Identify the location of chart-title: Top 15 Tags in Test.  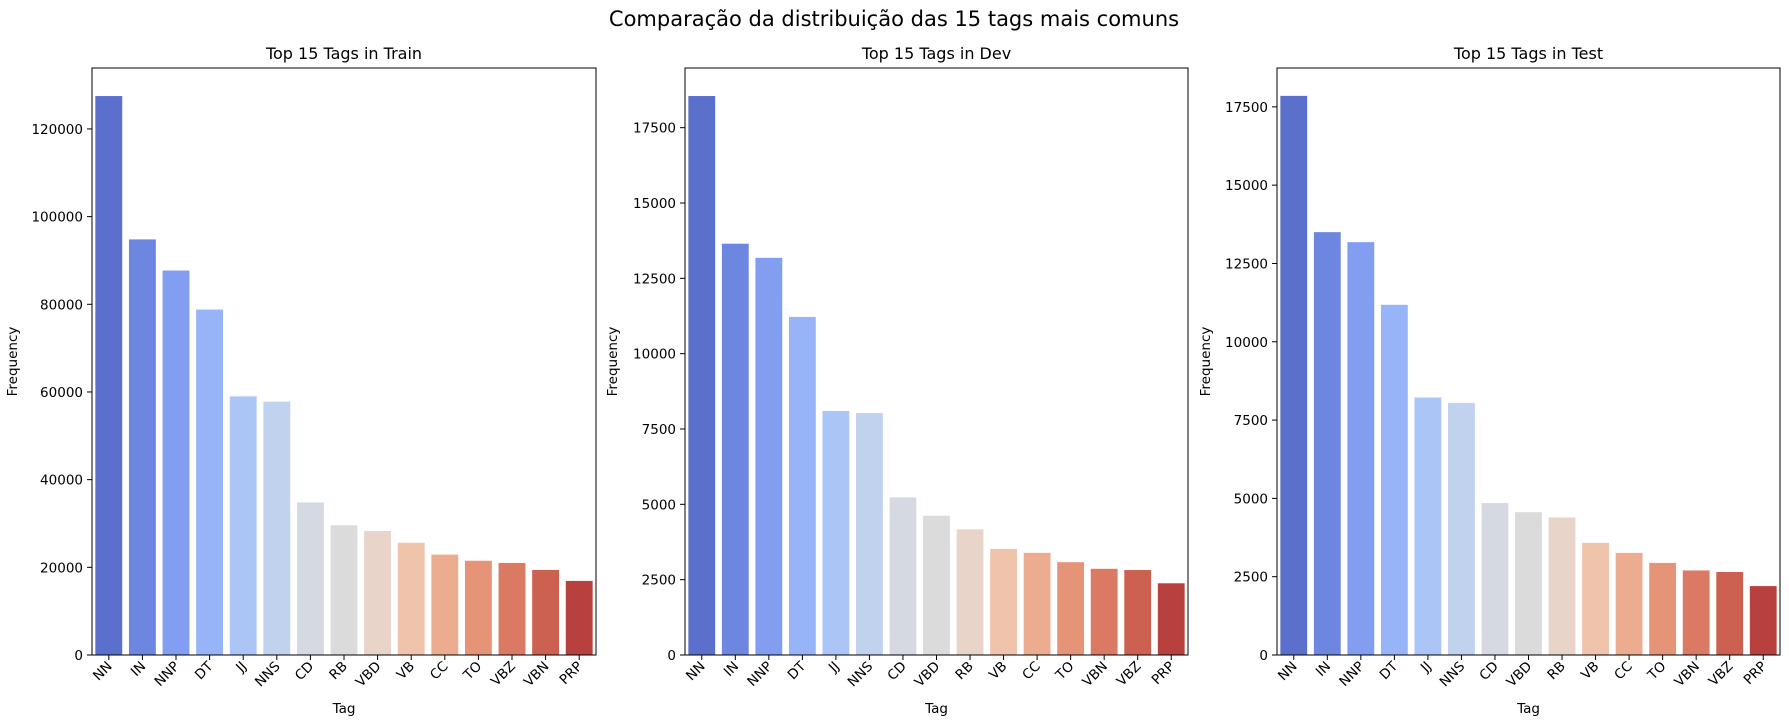
(1528, 53).